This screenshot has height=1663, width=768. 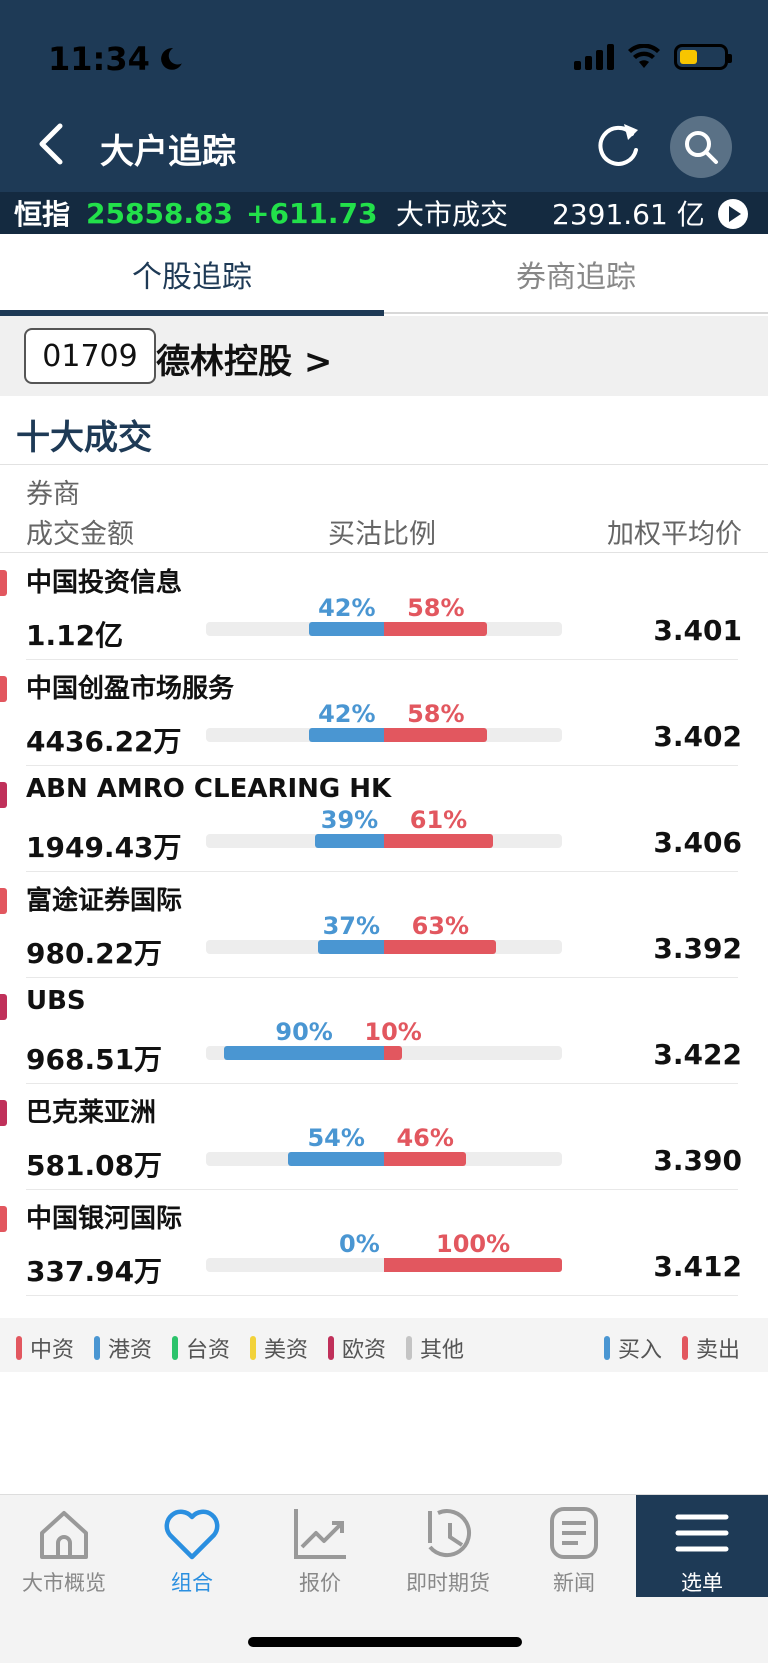 I want to click on buy-percent: 42%, so click(x=347, y=714).